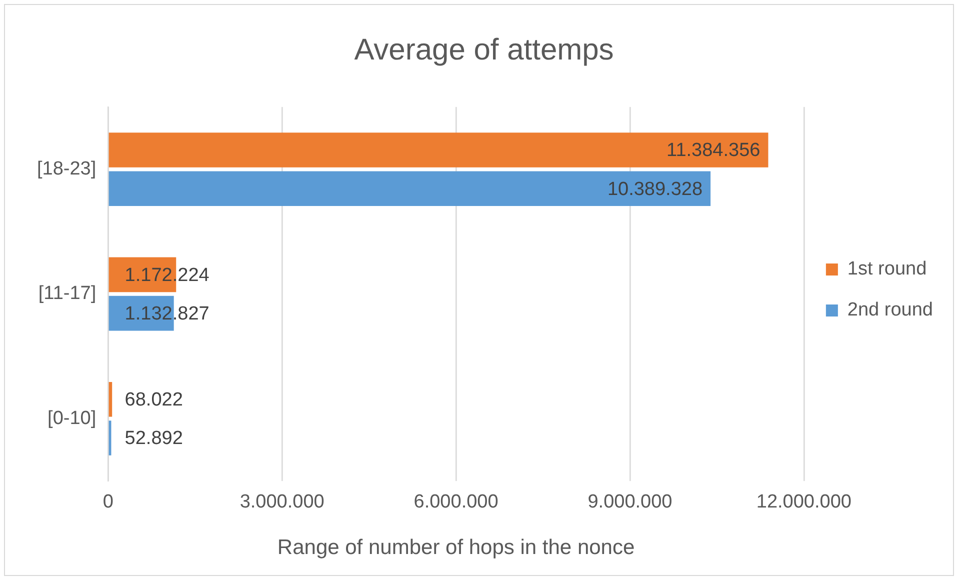  What do you see at coordinates (456, 548) in the screenshot?
I see `x-axis-title: Range of number of hops in the nonce` at bounding box center [456, 548].